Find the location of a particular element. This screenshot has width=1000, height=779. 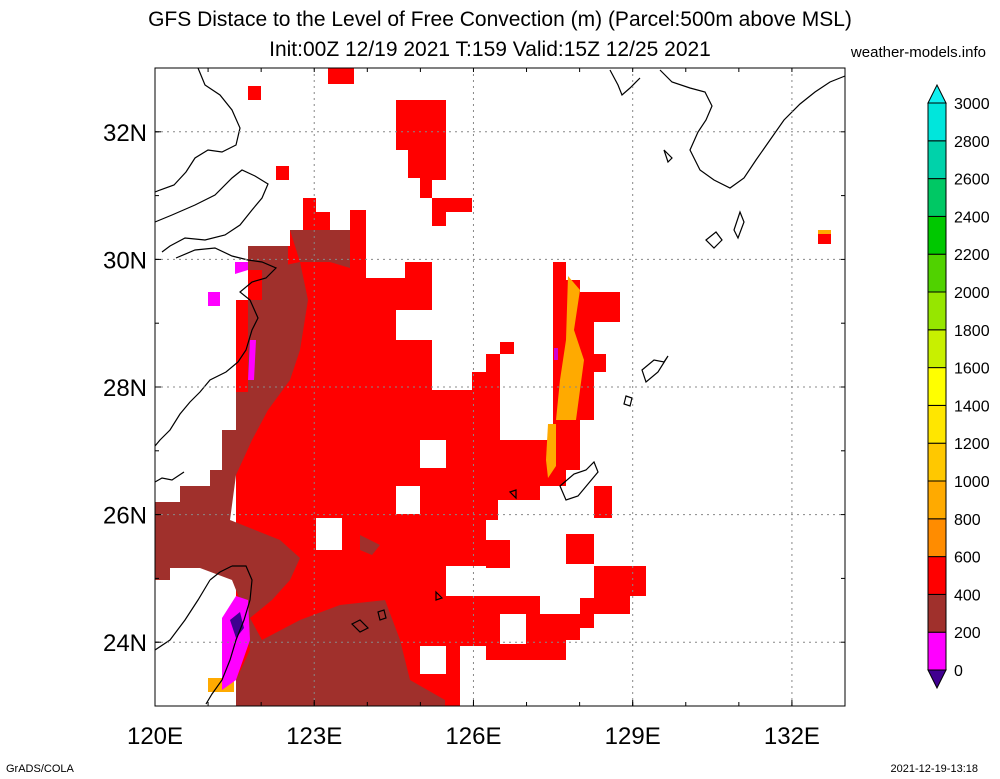

field-violet is located at coordinates (237, 625).